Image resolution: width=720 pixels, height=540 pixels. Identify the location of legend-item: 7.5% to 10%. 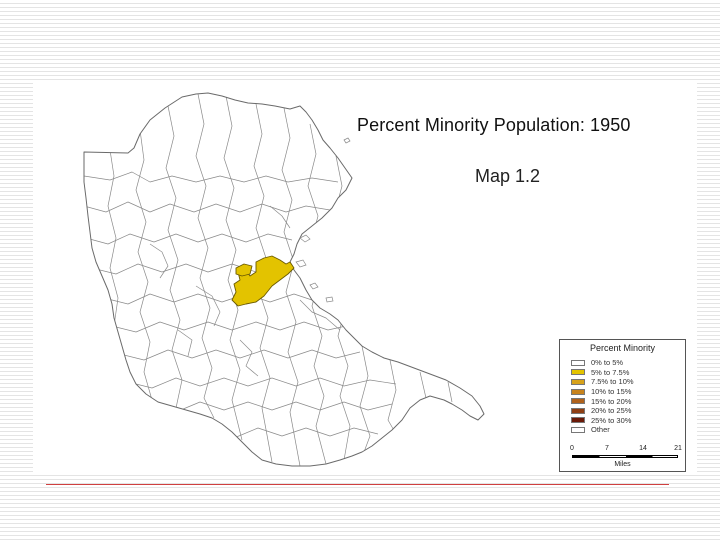
(602, 382).